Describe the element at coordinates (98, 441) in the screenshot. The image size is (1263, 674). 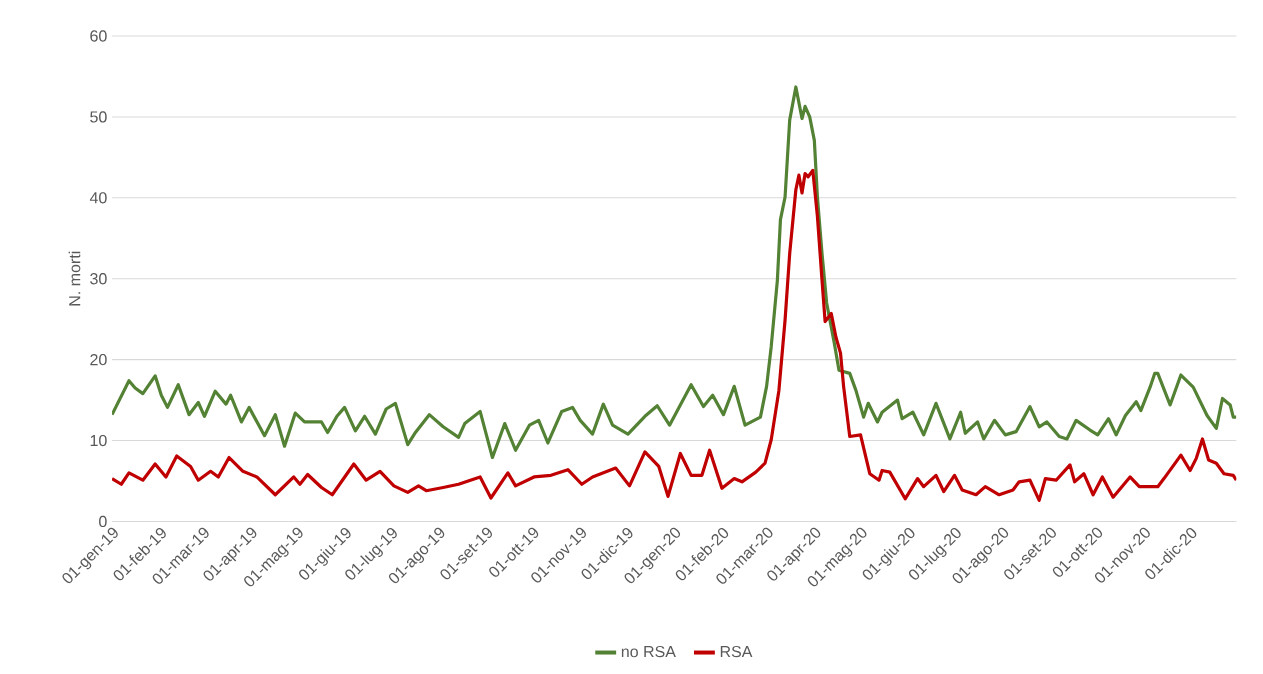
I see `y-tick-label: 10` at that location.